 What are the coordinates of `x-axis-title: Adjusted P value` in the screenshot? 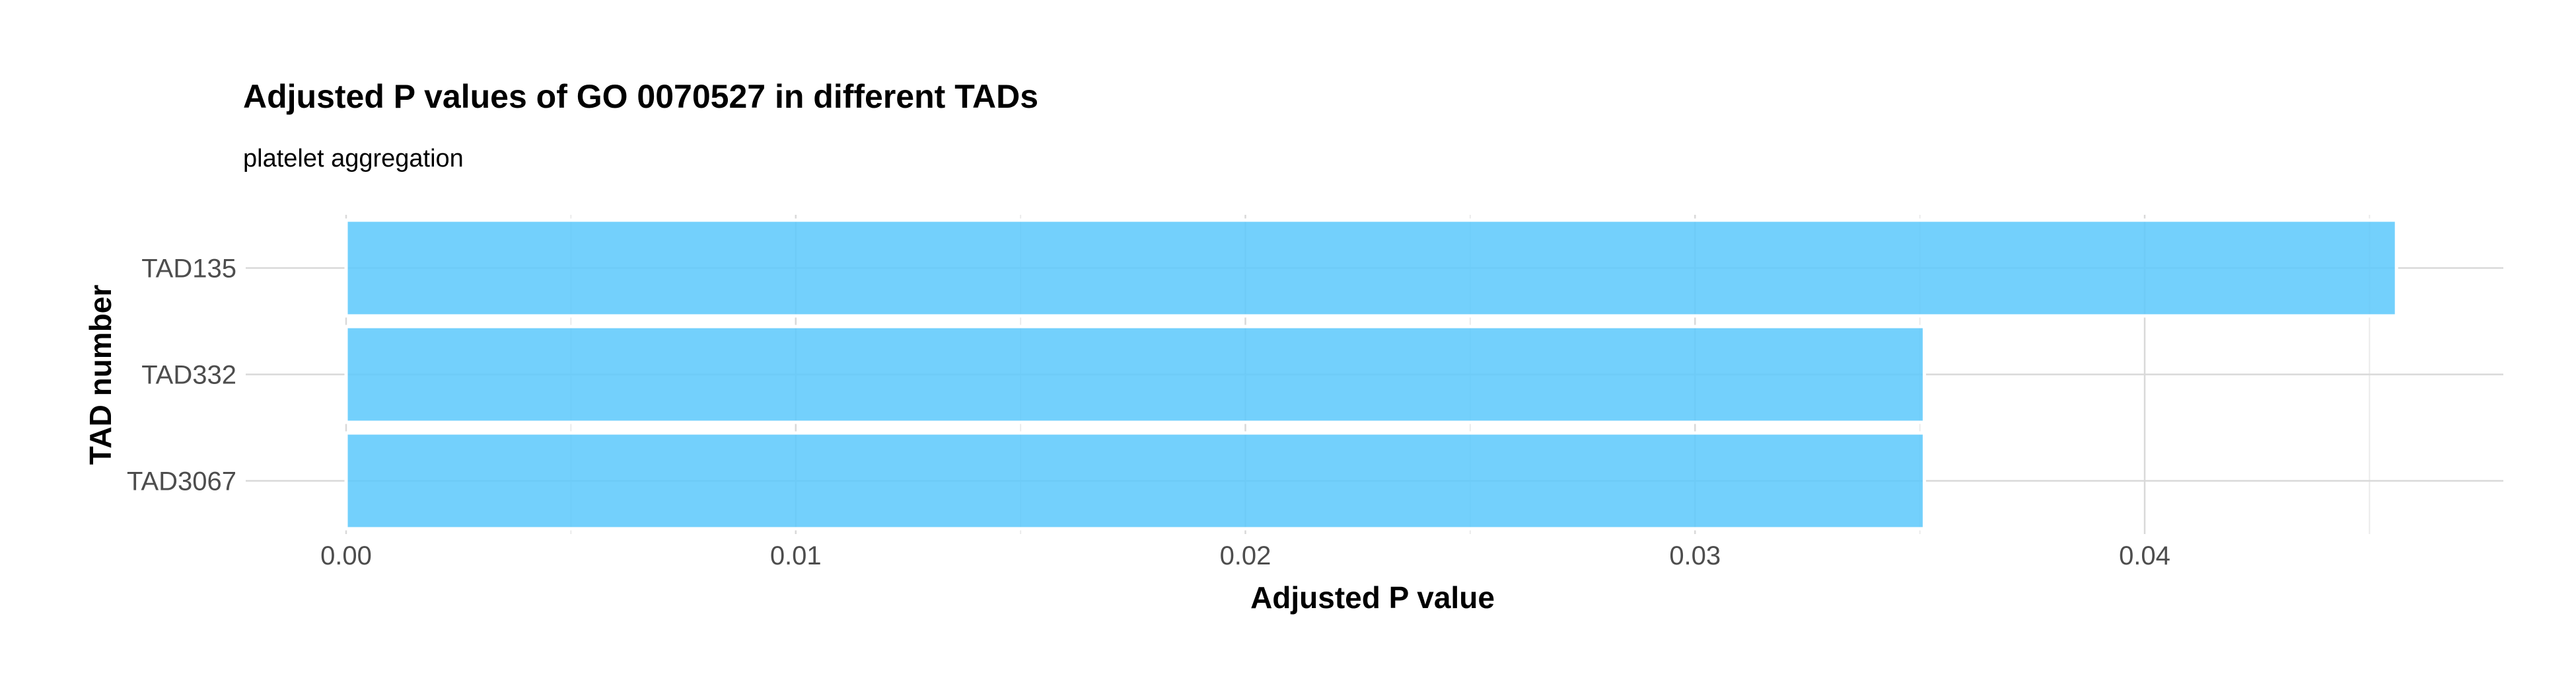 It's located at (1372, 597).